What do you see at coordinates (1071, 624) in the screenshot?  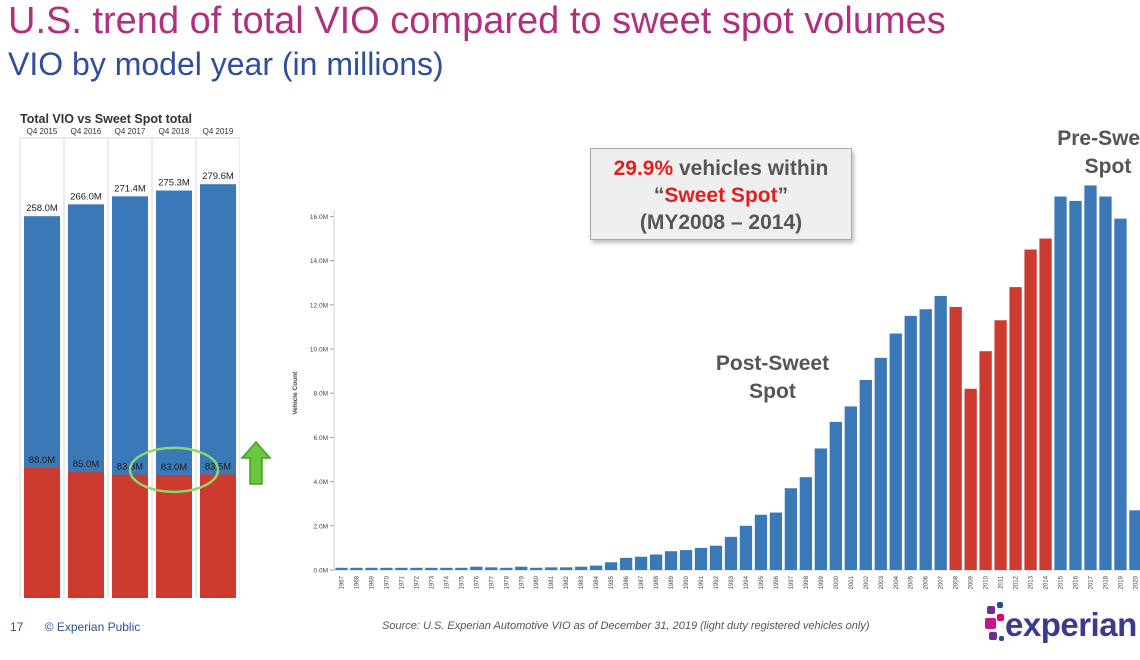 I see `logo-text: experian` at bounding box center [1071, 624].